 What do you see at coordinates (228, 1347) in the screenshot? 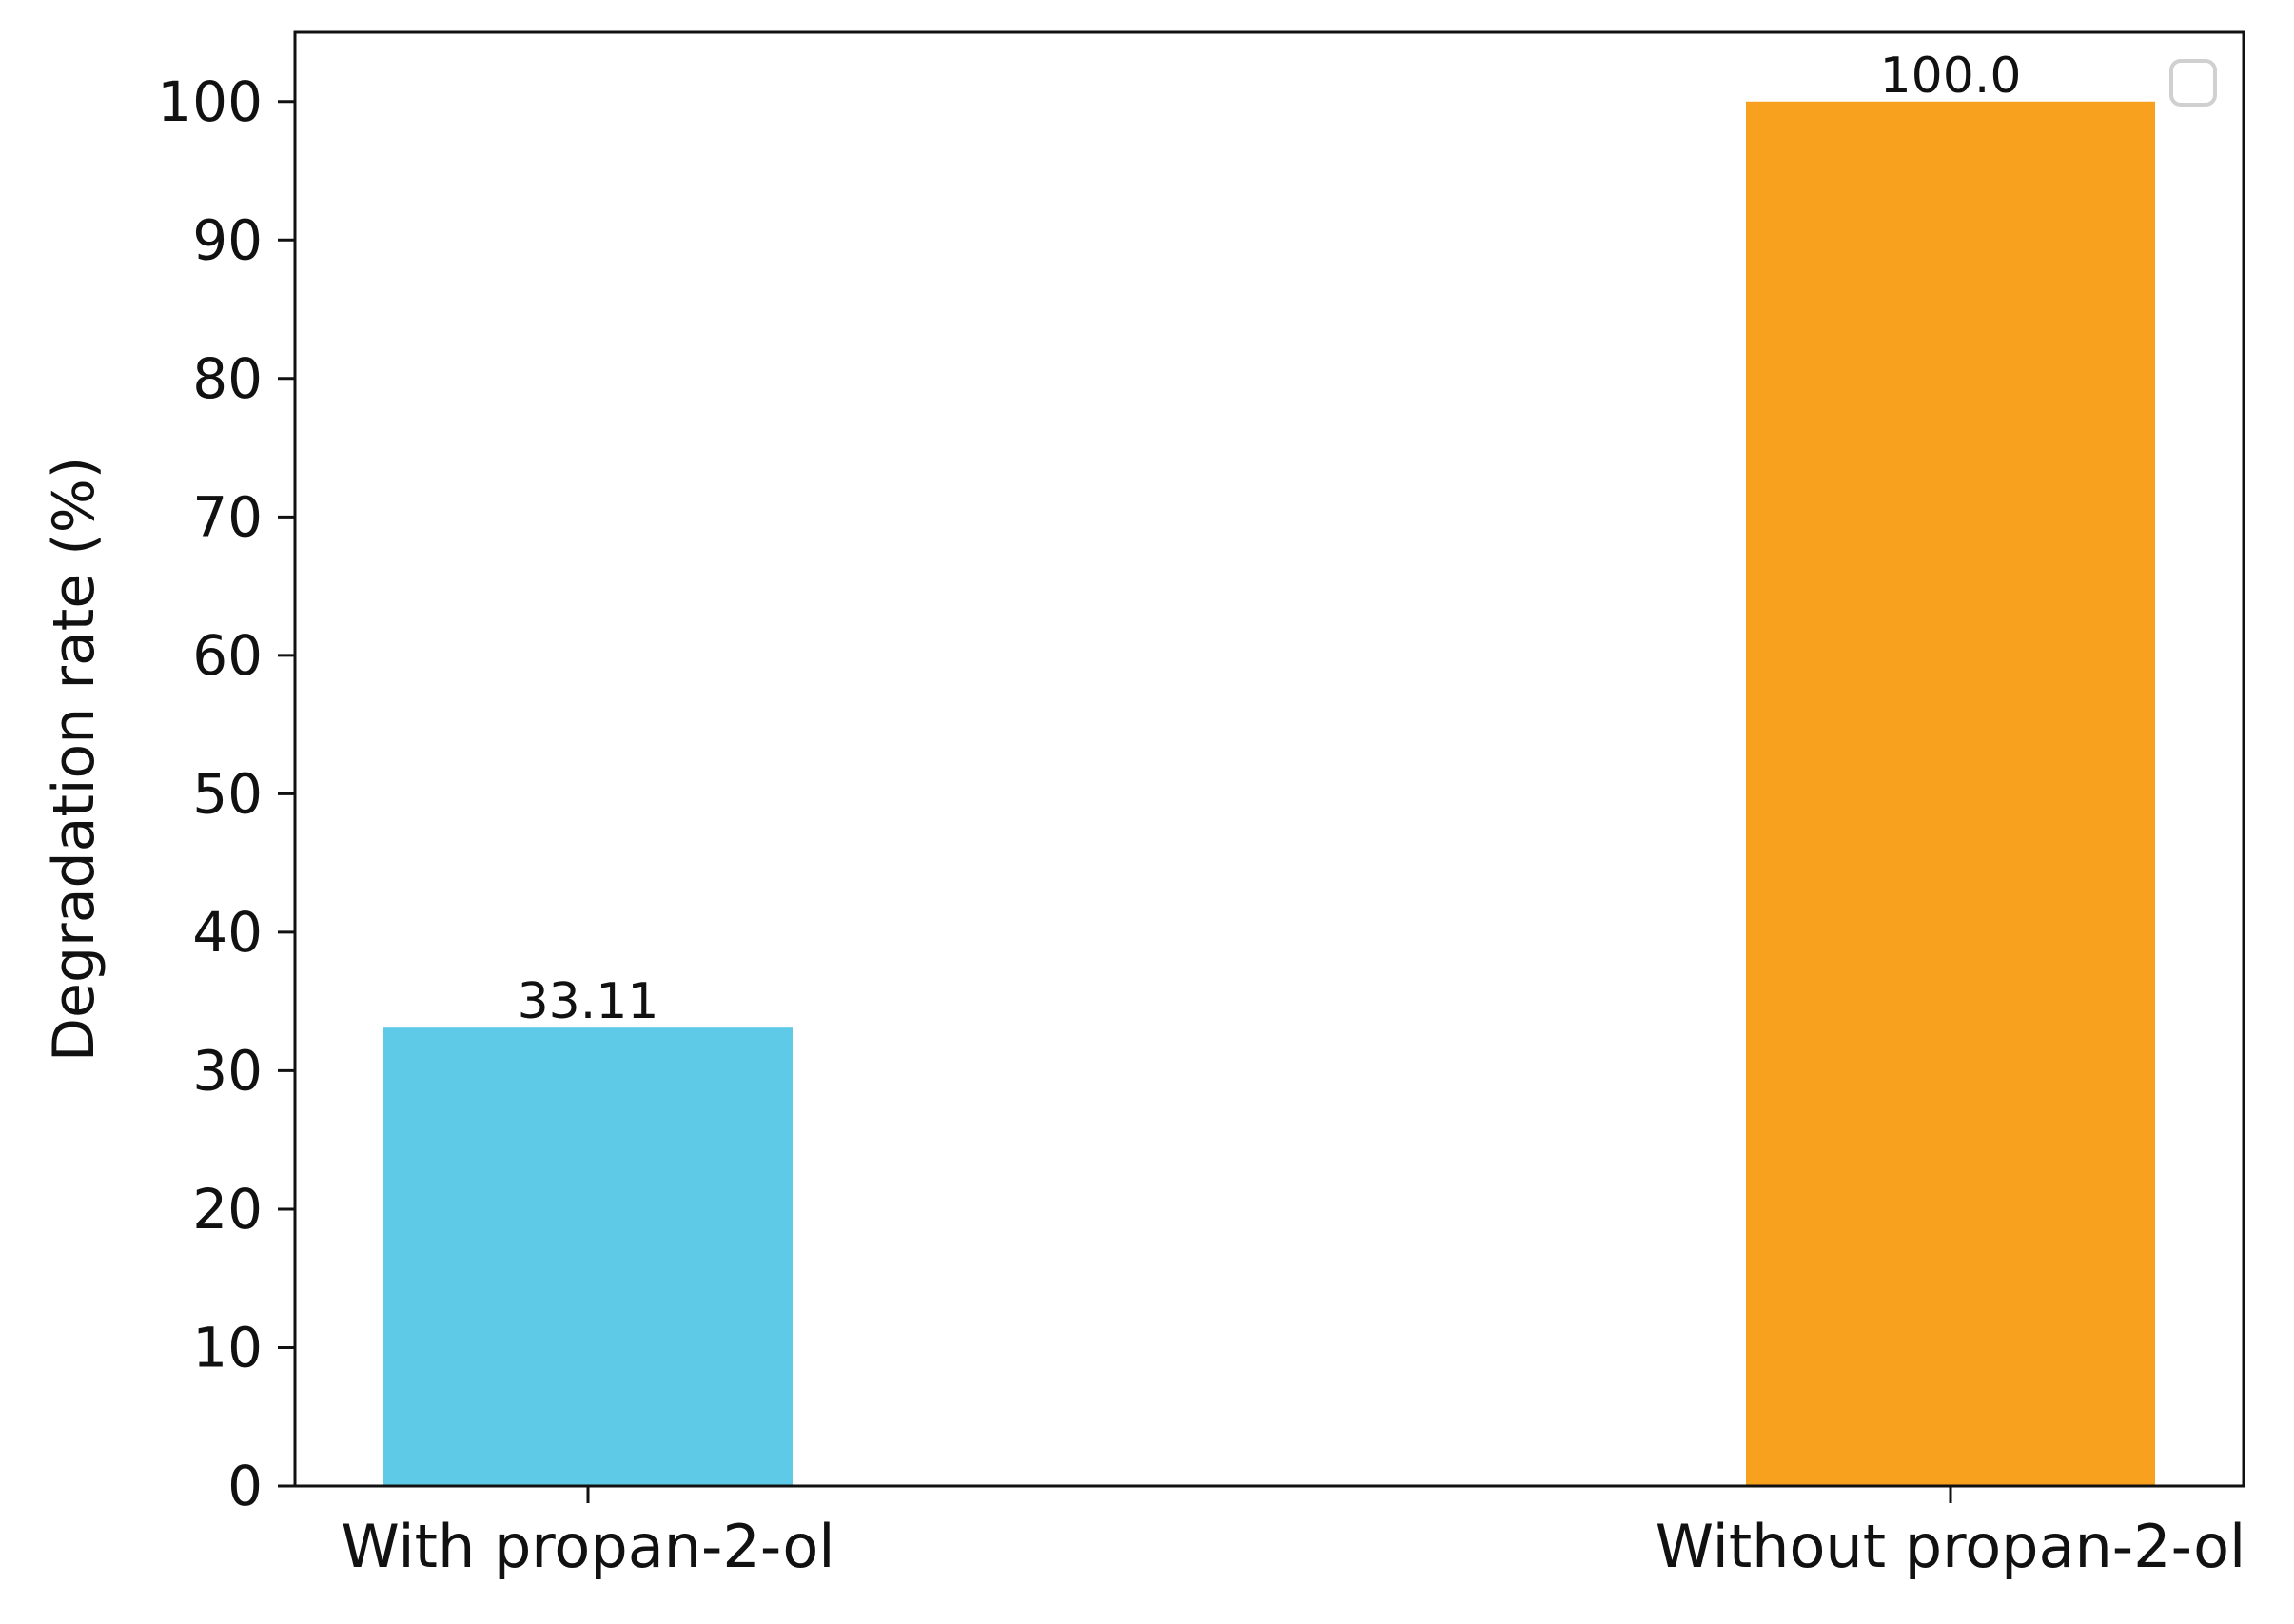
I see `y-tick-label-10: 10` at bounding box center [228, 1347].